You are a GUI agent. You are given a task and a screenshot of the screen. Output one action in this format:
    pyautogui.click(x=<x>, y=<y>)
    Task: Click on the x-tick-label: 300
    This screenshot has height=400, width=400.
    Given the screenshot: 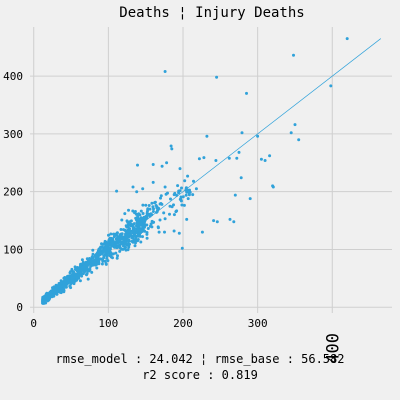 What is the action you would take?
    pyautogui.click(x=258, y=323)
    